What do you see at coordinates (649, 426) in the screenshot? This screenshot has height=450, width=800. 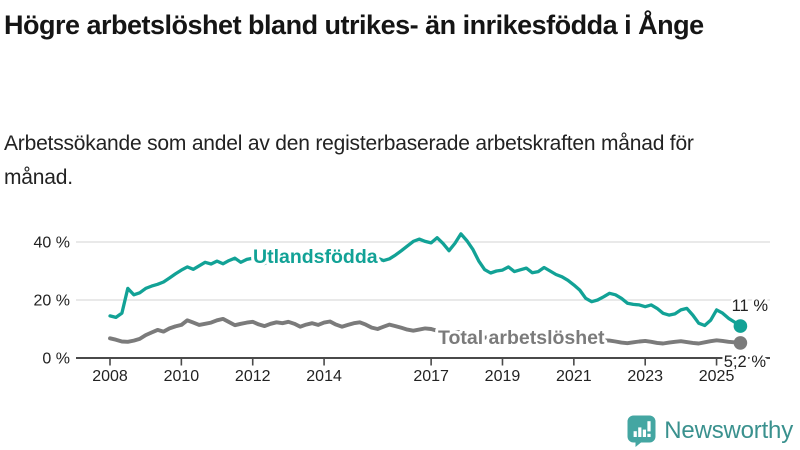 I see `exclamation-bar` at bounding box center [649, 426].